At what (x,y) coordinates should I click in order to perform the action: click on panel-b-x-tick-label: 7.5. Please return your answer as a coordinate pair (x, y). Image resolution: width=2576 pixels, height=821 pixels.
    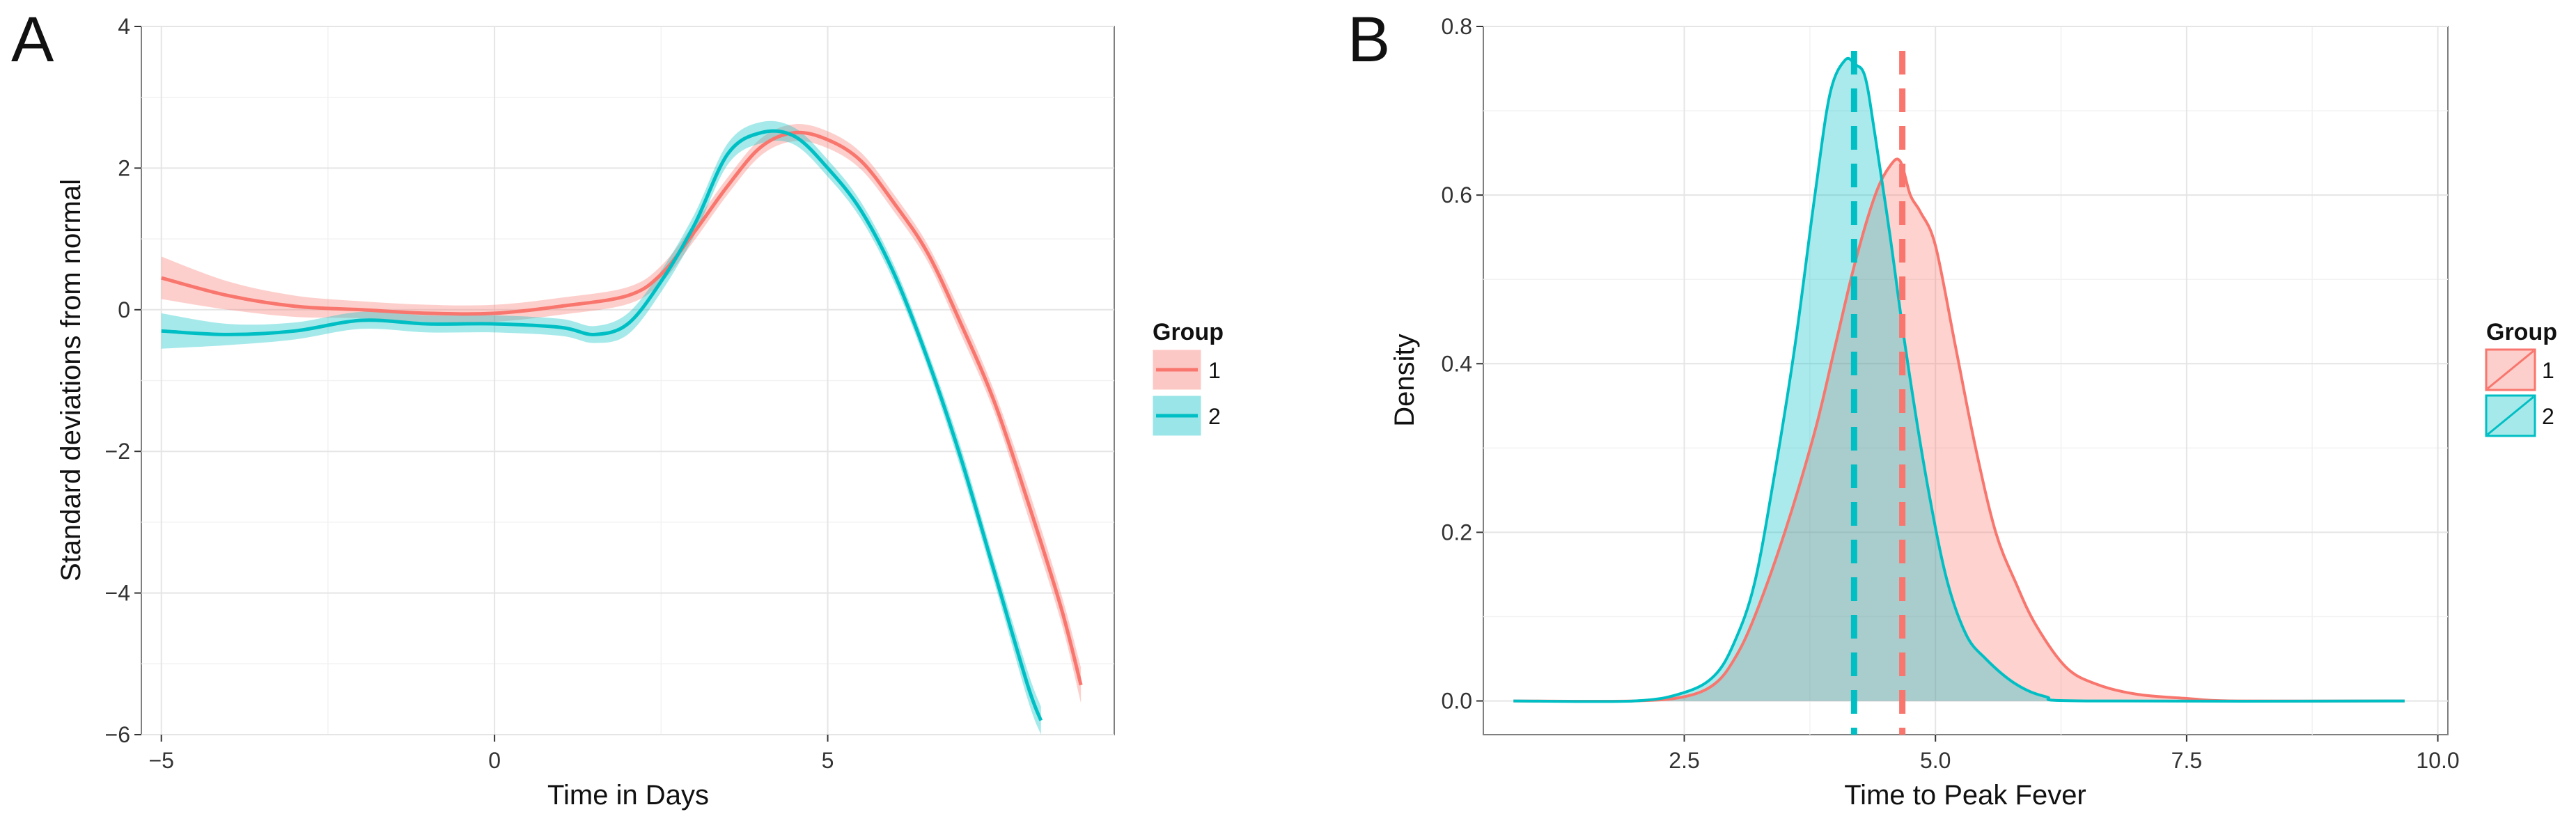
    Looking at the image, I should click on (2186, 760).